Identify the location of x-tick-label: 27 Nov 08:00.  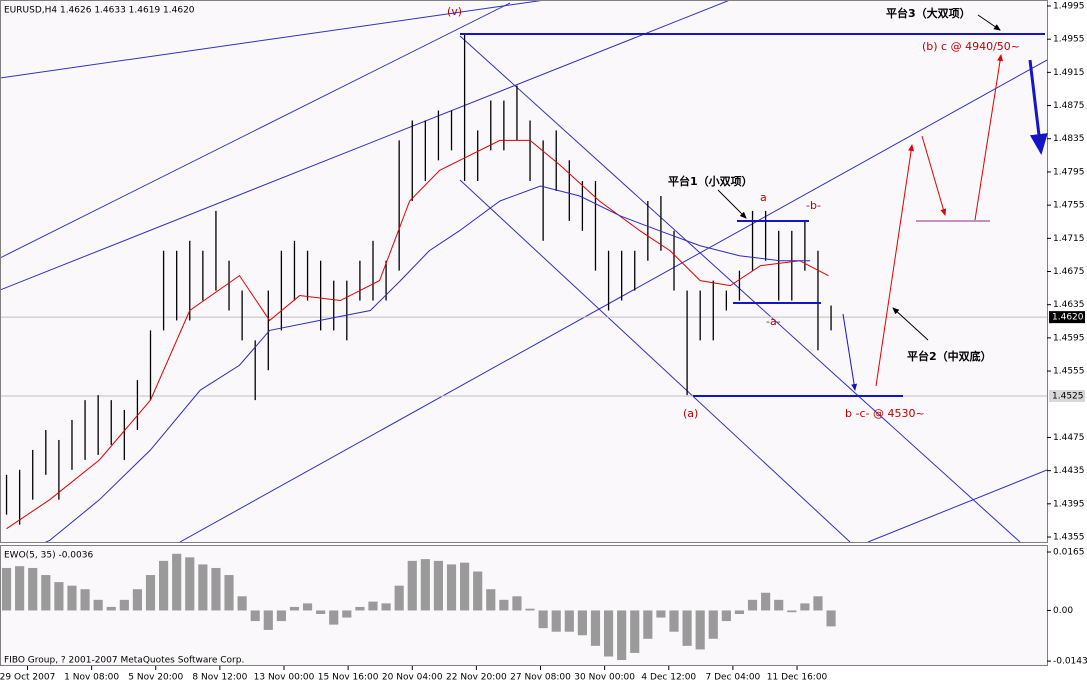
(540, 678).